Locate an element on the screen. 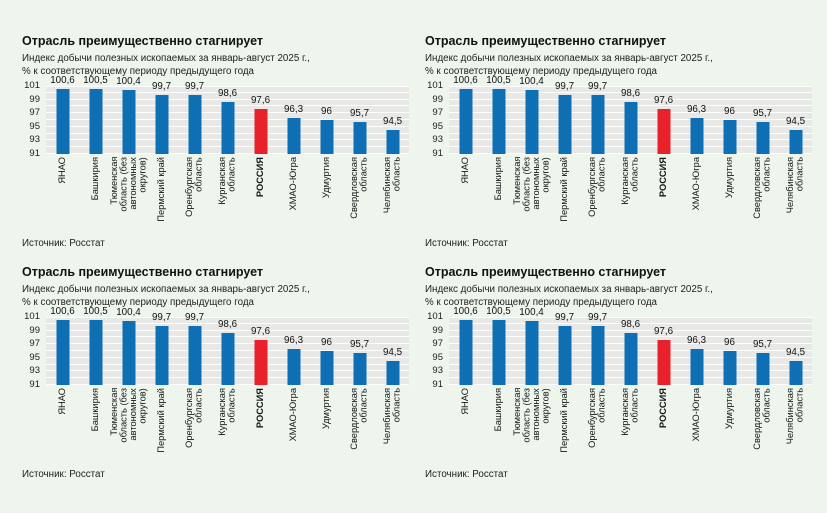  x-axis-category-label: Челябинская область is located at coordinates (795, 185).